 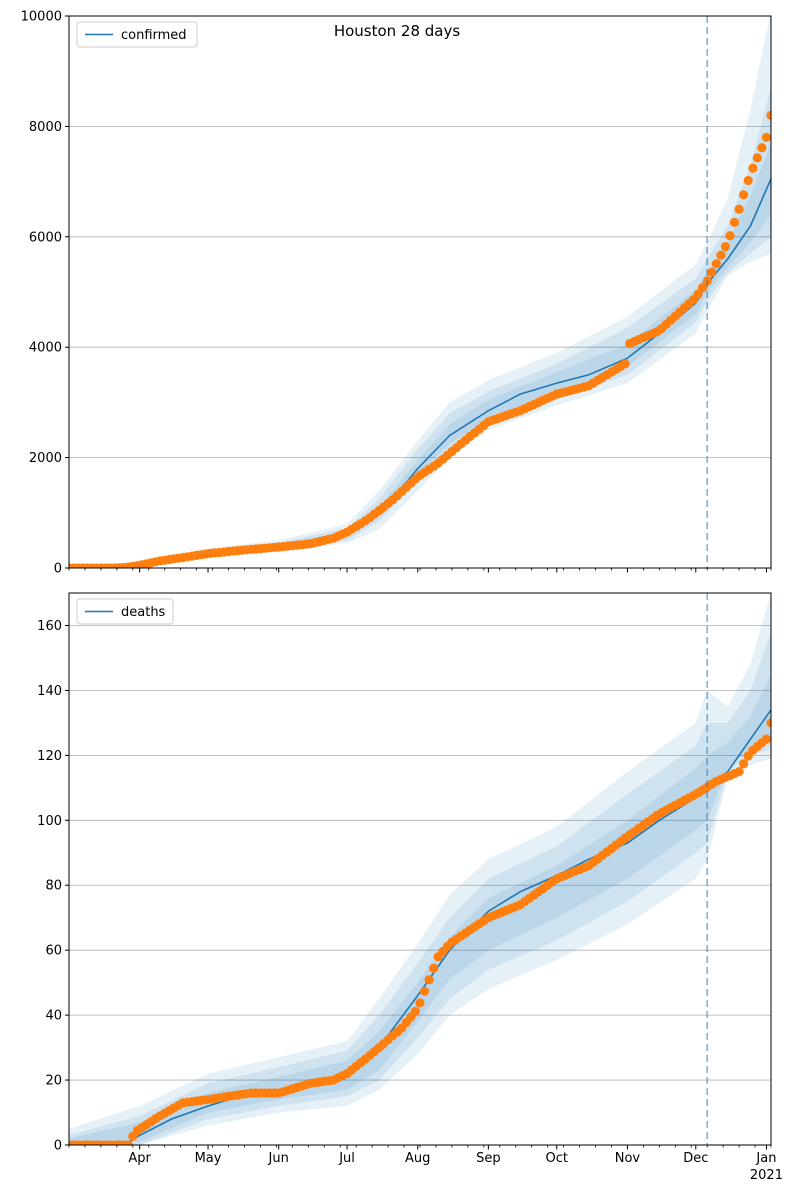 What do you see at coordinates (53, 886) in the screenshot?
I see `y-tick-label: 80` at bounding box center [53, 886].